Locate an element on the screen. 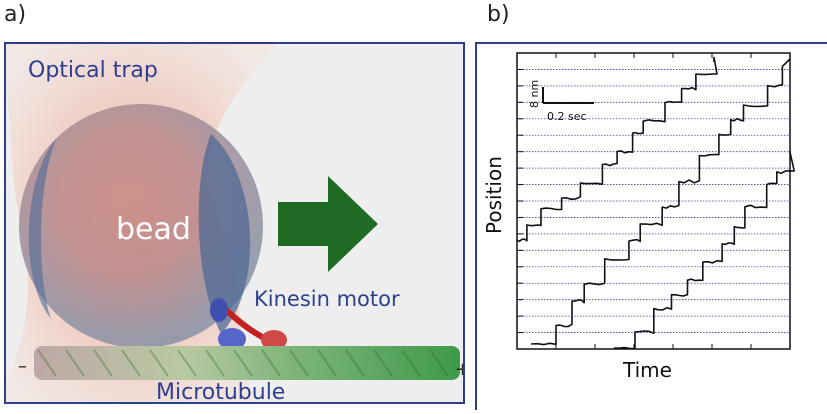  plus-end-label: + is located at coordinates (459, 369).